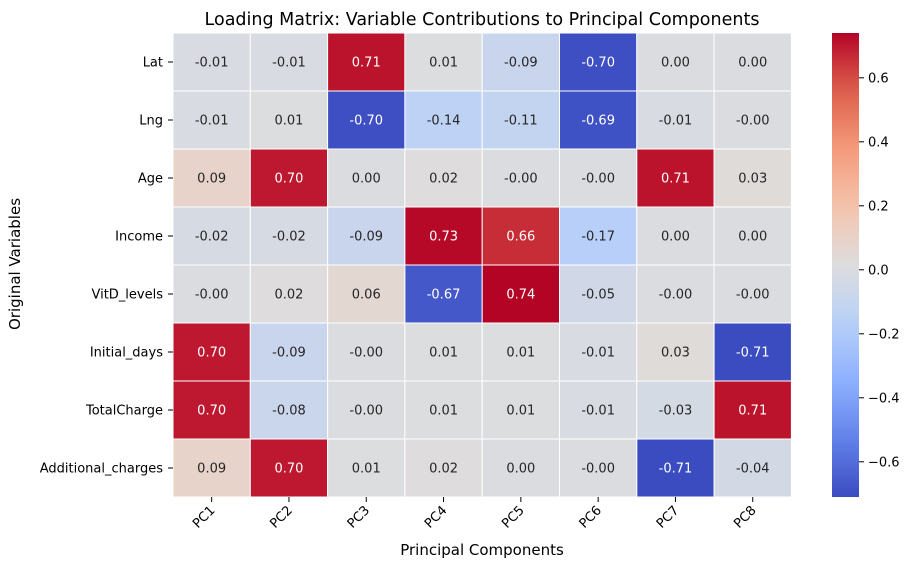  What do you see at coordinates (598, 121) in the screenshot?
I see `cell-value: -0.69` at bounding box center [598, 121].